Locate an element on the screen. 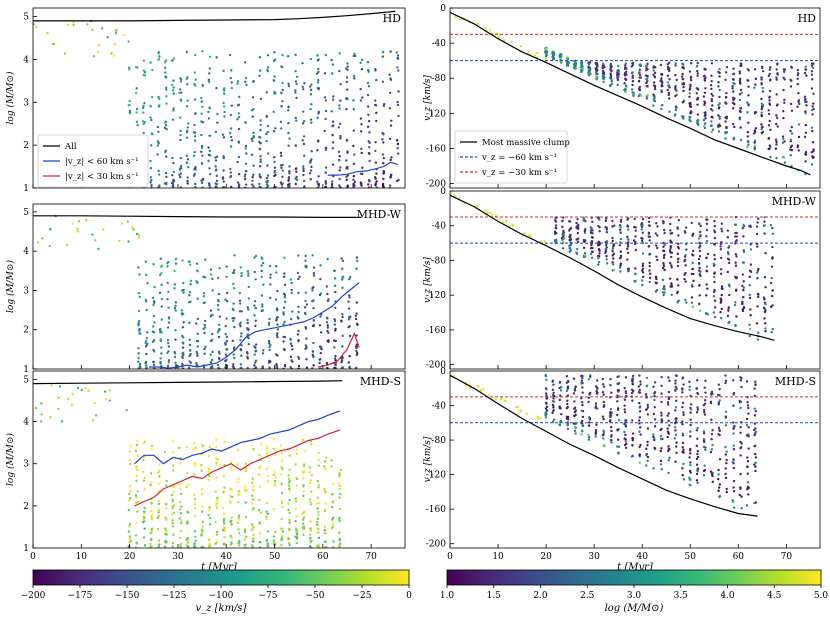  y-tick-label: -80 is located at coordinates (439, 261).